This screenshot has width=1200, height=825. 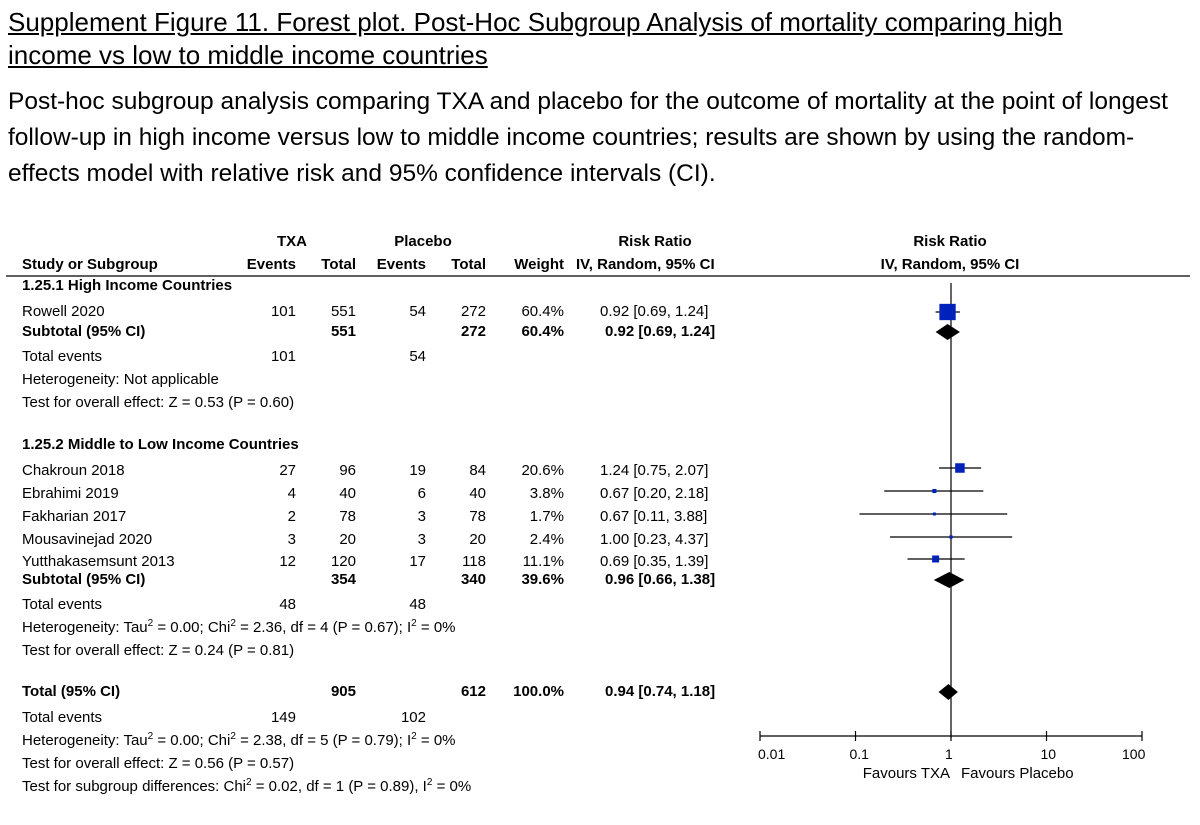 What do you see at coordinates (417, 311) in the screenshot?
I see `placebo-events: 54` at bounding box center [417, 311].